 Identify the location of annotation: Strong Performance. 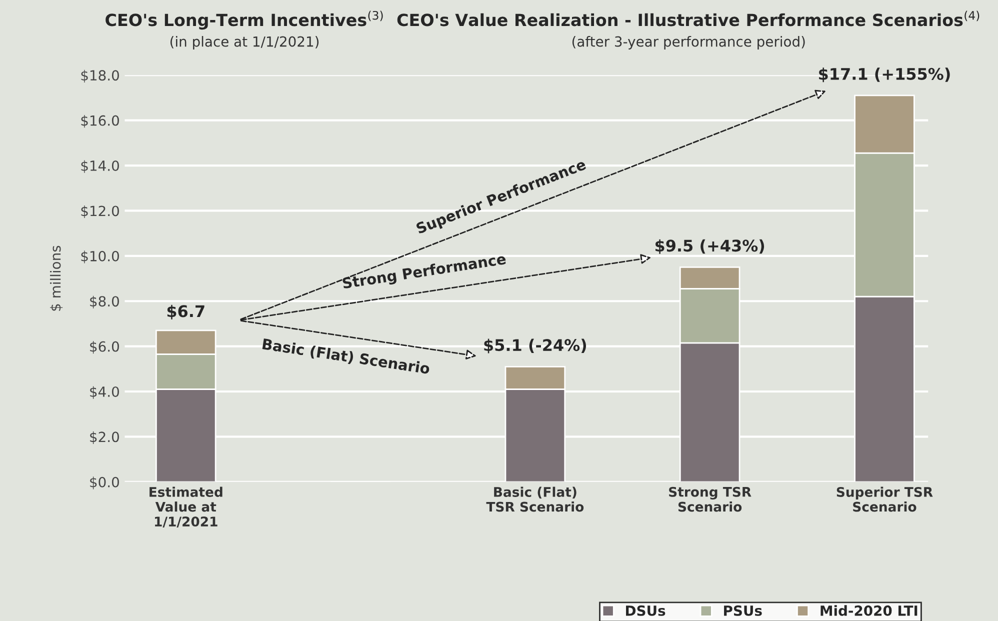
(424, 272).